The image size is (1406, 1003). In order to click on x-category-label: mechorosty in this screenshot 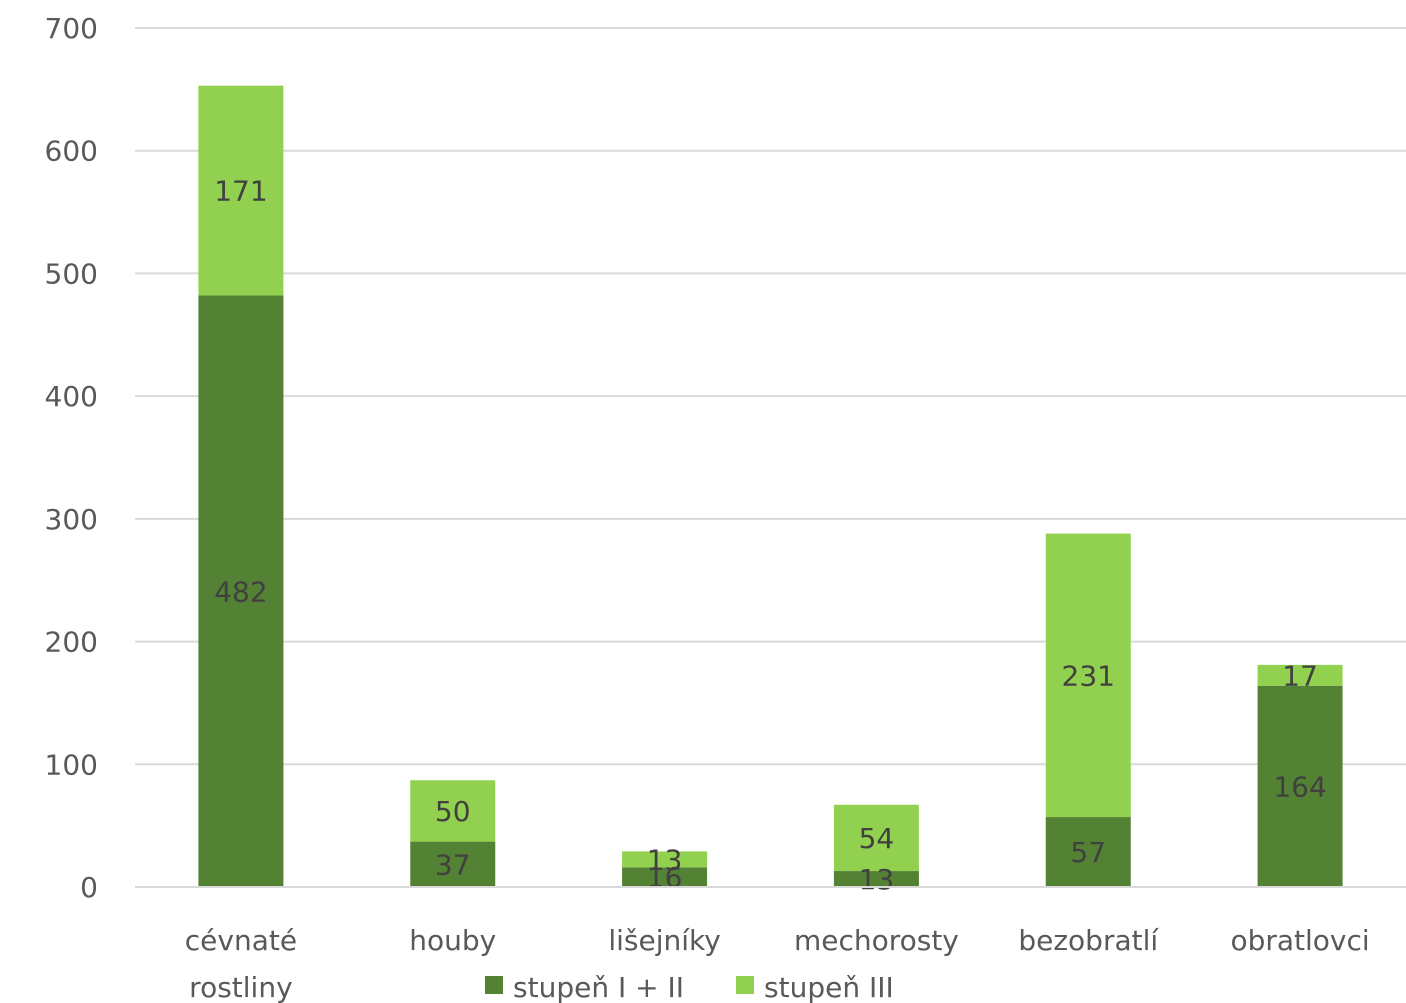, I will do `click(876, 940)`.